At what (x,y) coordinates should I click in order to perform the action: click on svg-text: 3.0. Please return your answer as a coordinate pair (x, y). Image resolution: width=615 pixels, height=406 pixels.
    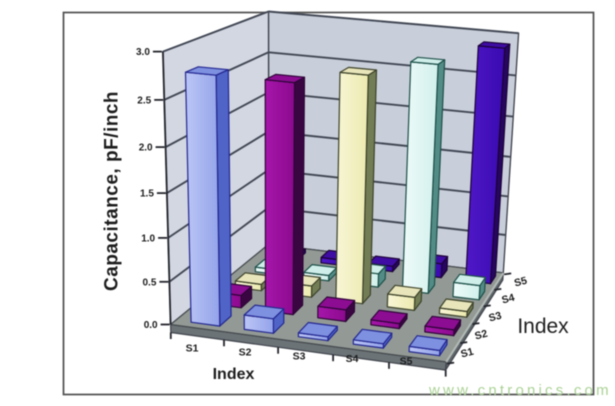
    Looking at the image, I should click on (143, 52).